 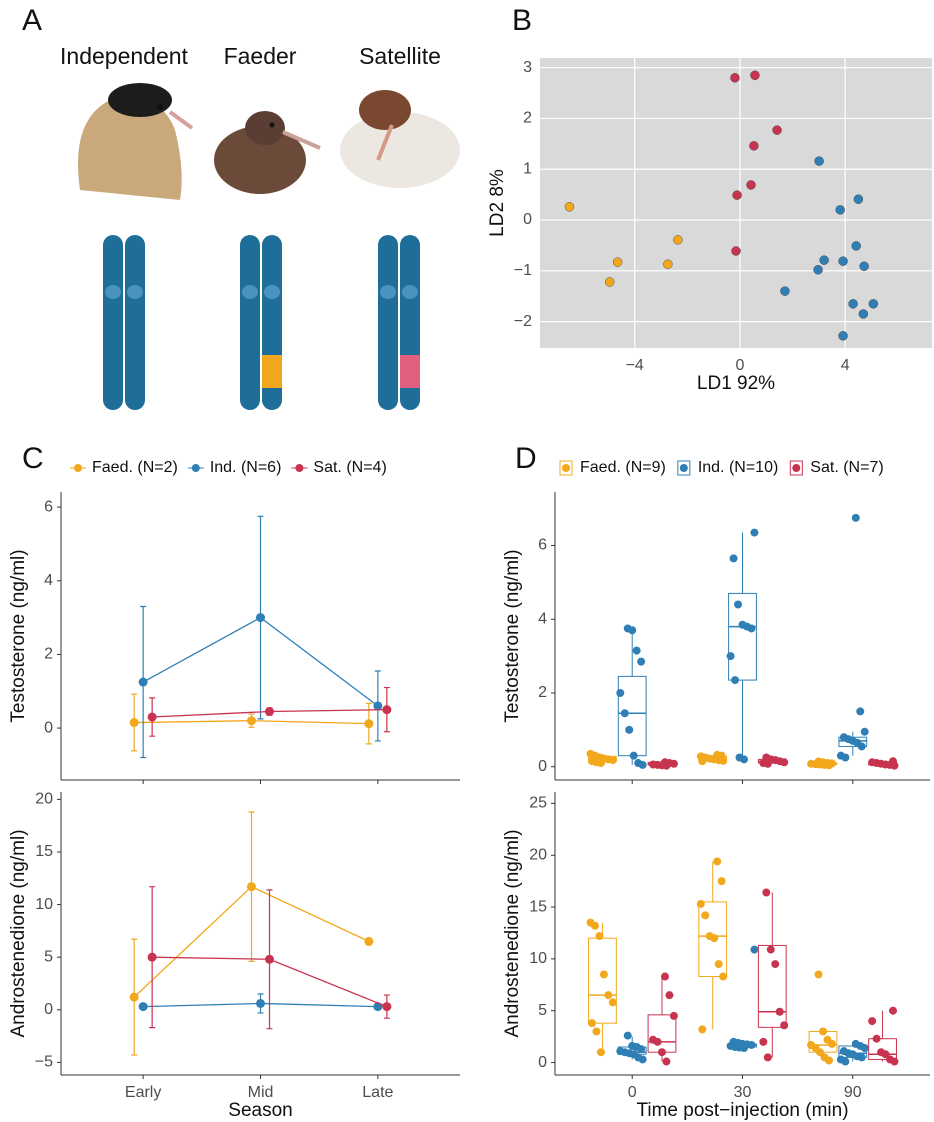 I want to click on x-tick-label: 30, so click(x=743, y=1092).